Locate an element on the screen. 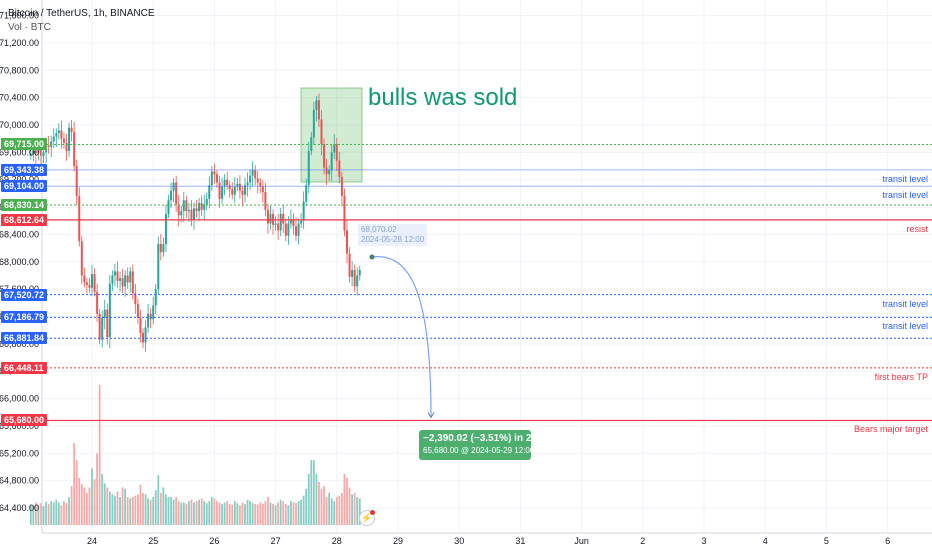 This screenshot has width=932, height=550. chart-title: Bitcoin / TetherUS, 1h, BINANCE is located at coordinates (81, 13).